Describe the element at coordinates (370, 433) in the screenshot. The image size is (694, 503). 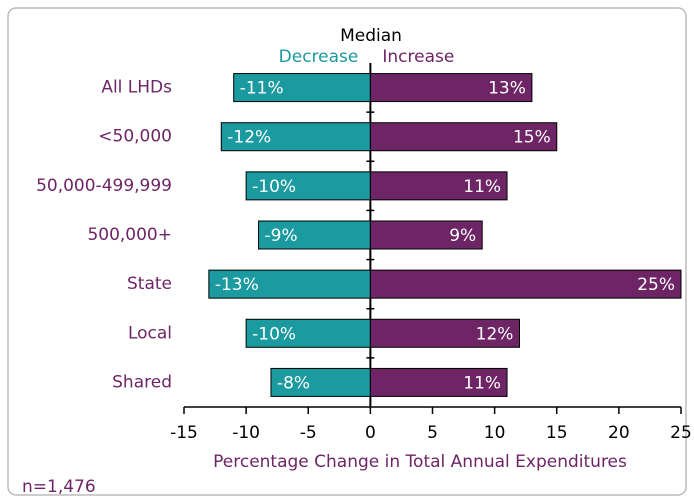
I see `x-tick-label: 0` at that location.